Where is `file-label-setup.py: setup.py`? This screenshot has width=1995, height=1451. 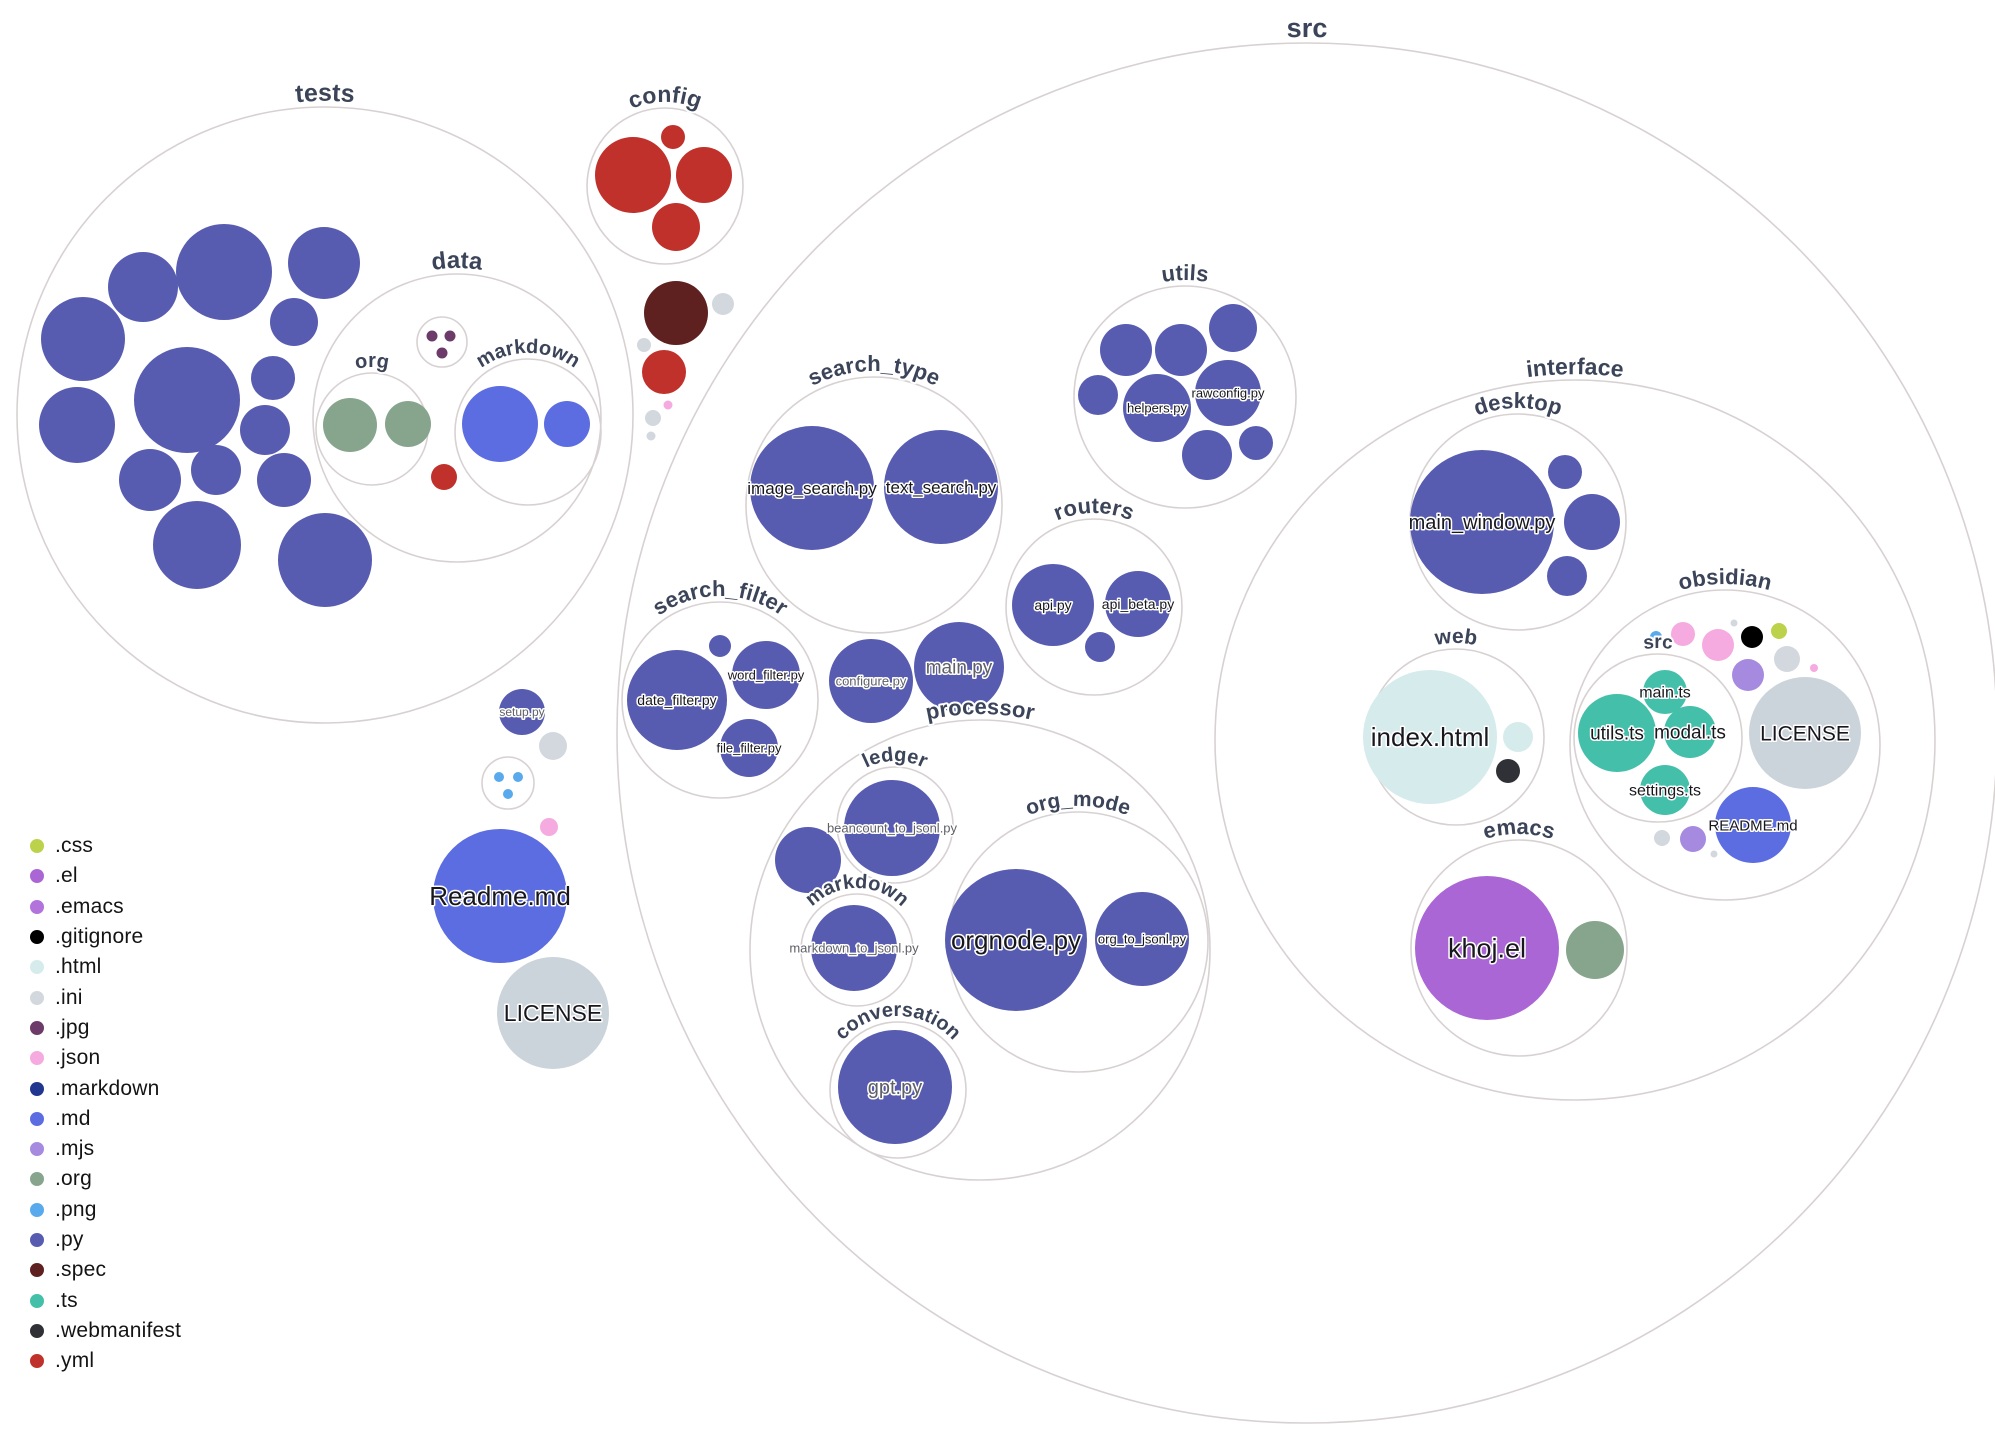 file-label-setup.py: setup.py is located at coordinates (521, 712).